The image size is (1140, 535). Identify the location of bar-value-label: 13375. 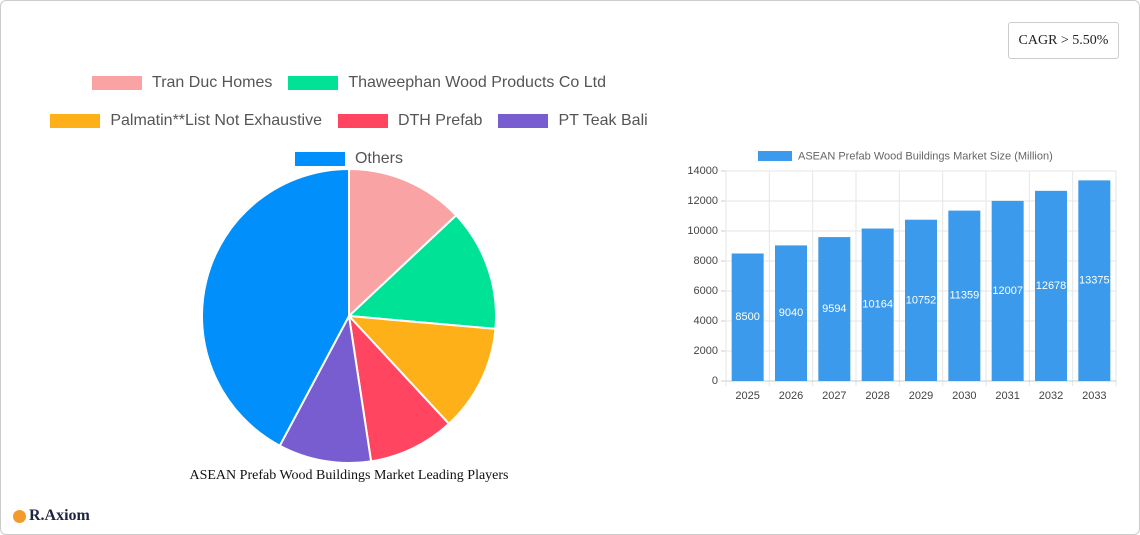
(1094, 281).